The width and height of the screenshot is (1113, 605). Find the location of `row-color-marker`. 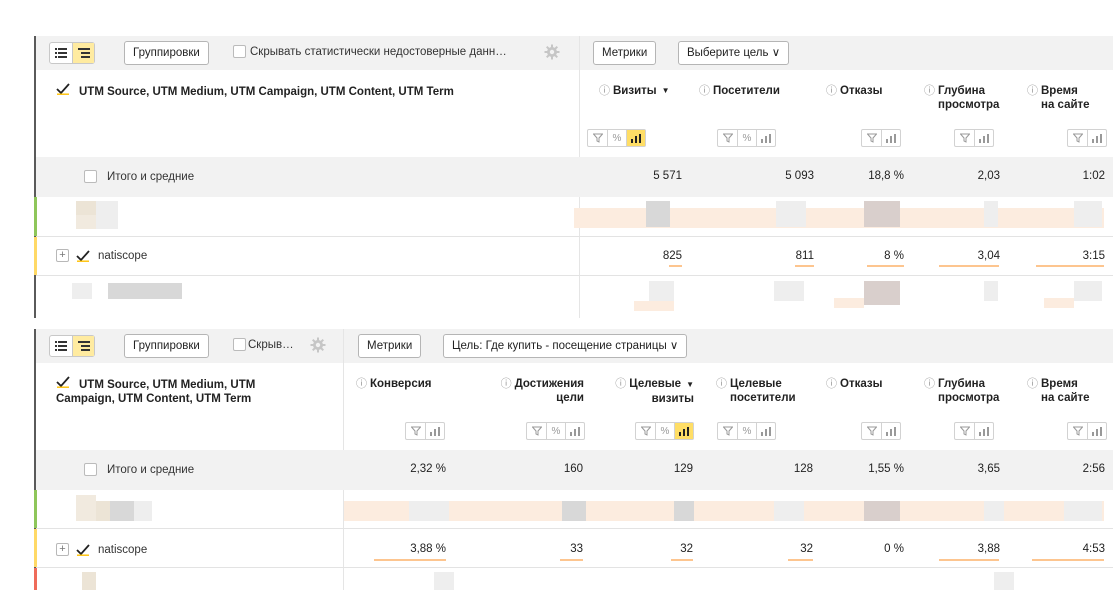

row-color-marker is located at coordinates (35, 579).